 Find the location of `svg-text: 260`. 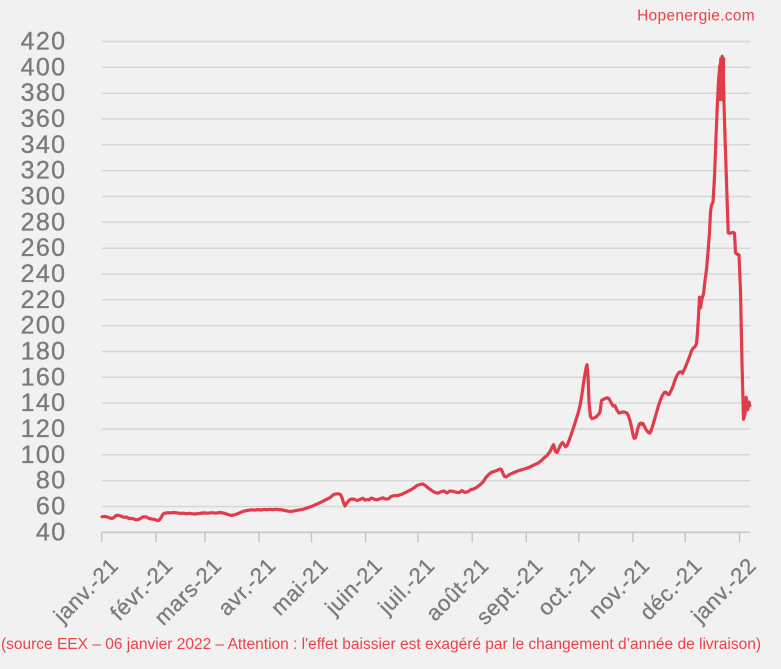

svg-text: 260 is located at coordinates (44, 248).